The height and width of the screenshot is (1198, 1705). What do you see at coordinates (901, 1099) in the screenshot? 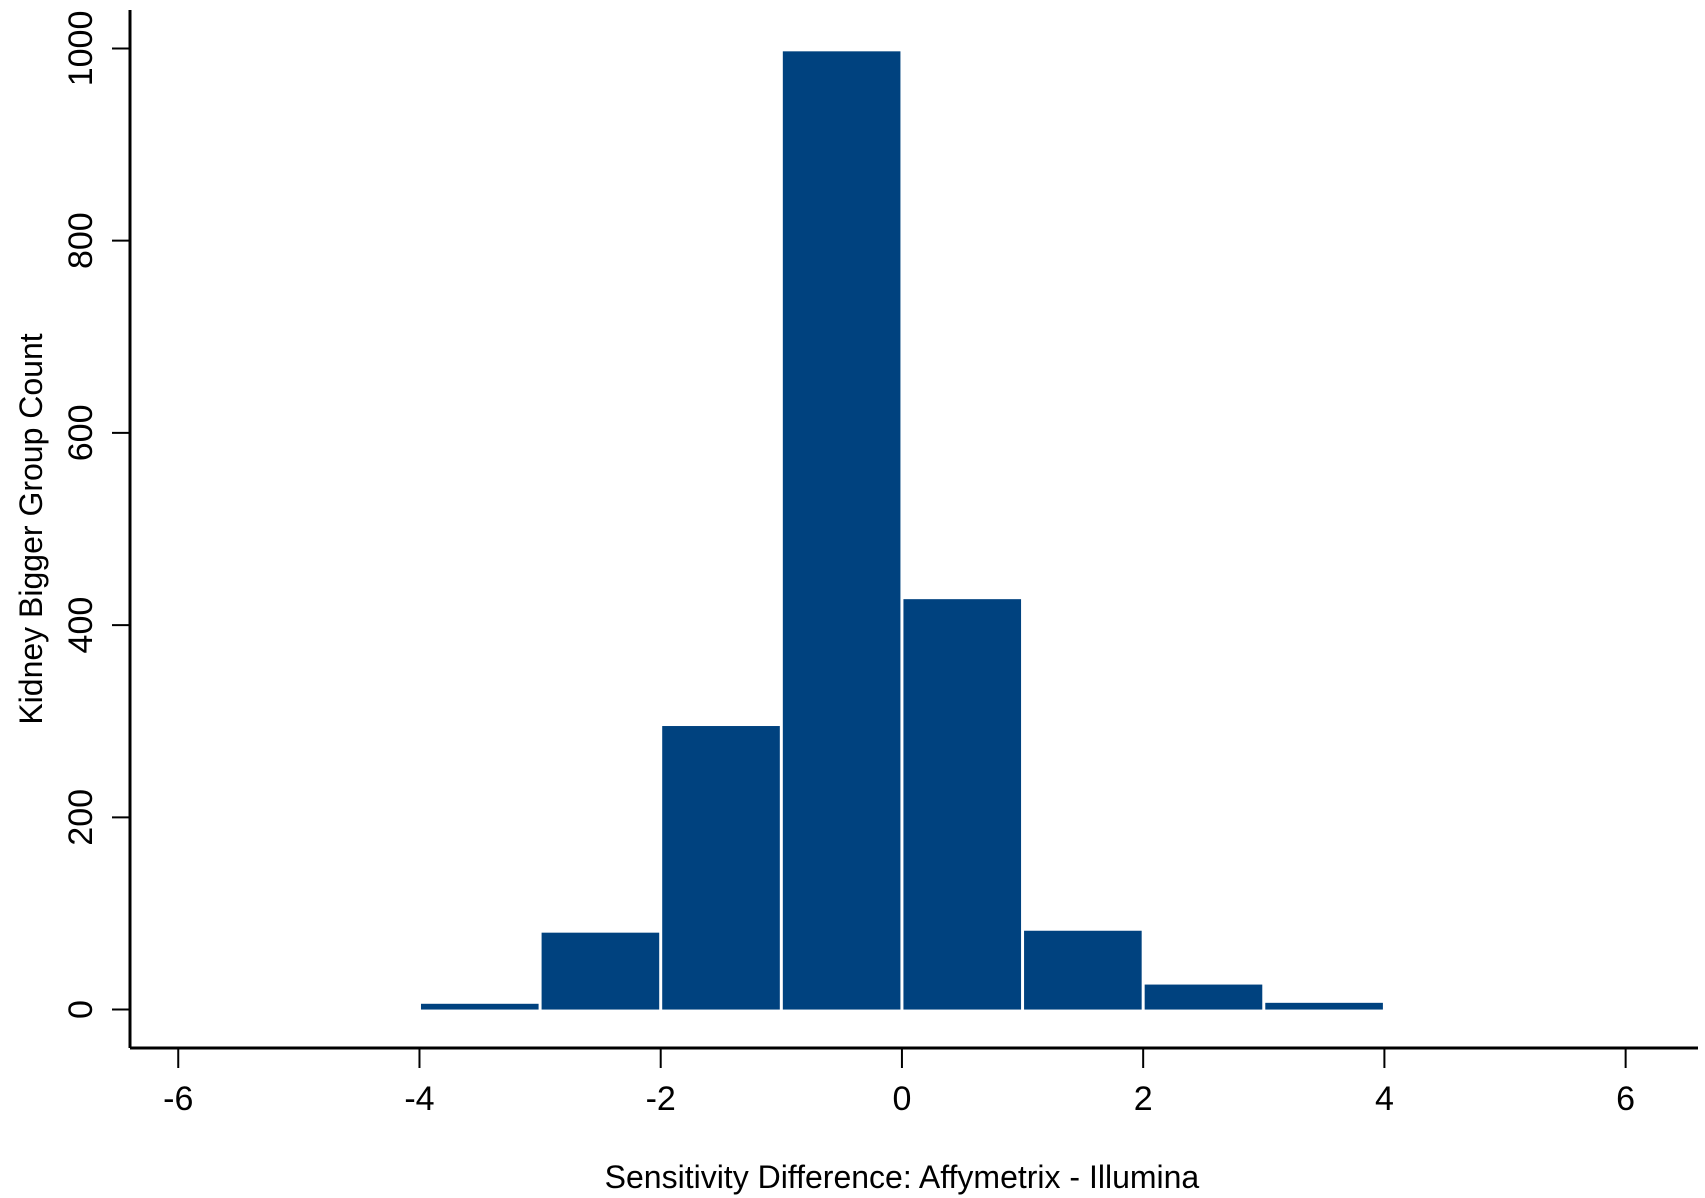
I see `x-tick-label: 0` at bounding box center [901, 1099].